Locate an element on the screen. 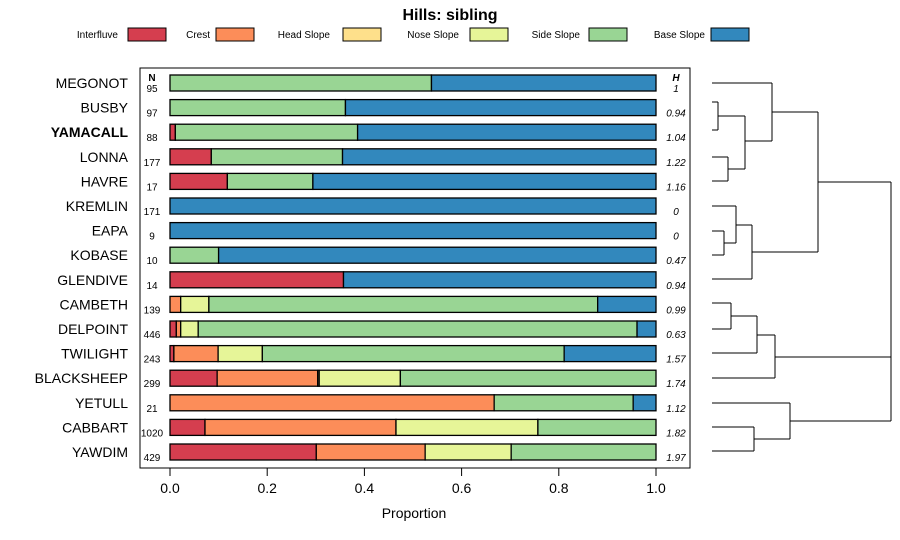 Image resolution: width=900 pixels, height=540 pixels. h-value-glendive: 0.94 is located at coordinates (676, 286).